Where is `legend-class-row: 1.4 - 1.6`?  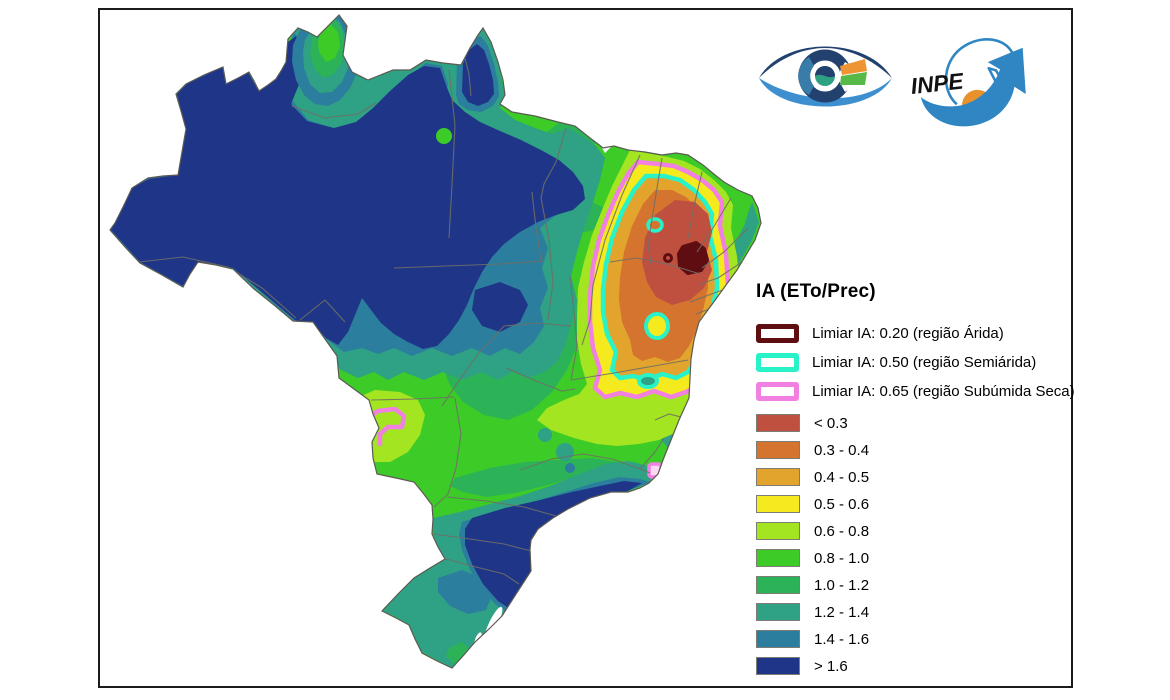
legend-class-row: 1.4 - 1.6 is located at coordinates (916, 639).